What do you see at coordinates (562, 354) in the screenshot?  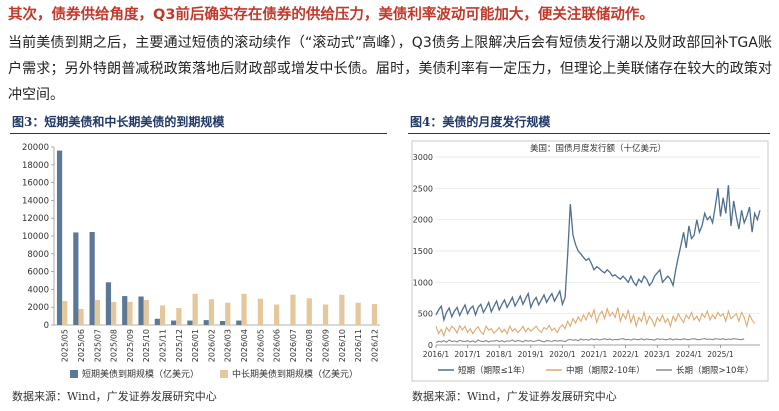 I see `x-tick-label: 2020/1` at bounding box center [562, 354].